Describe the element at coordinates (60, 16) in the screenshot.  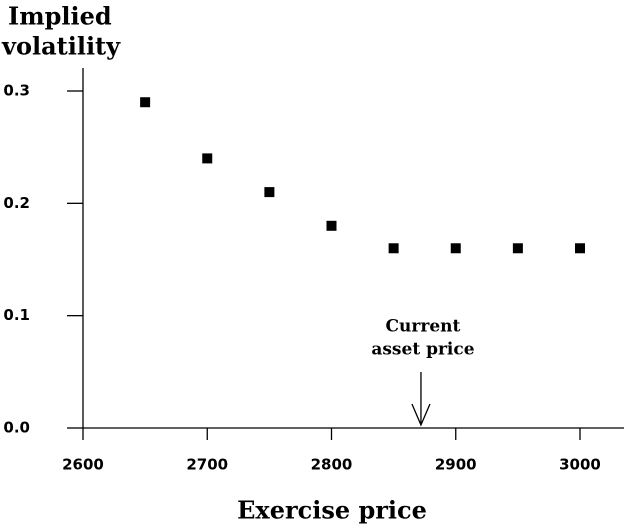
I see `y-axis-label: Implied` at that location.